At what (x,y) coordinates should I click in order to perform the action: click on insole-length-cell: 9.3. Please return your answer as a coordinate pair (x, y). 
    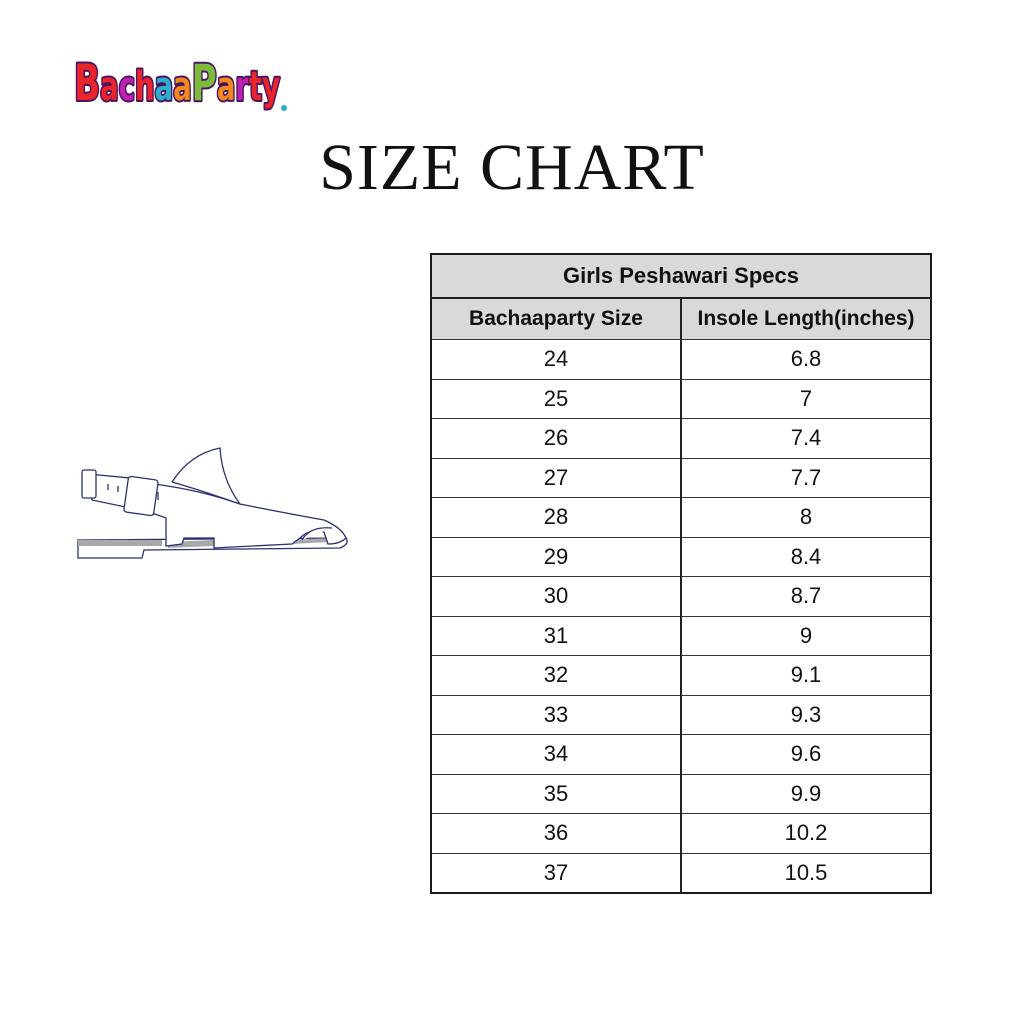
    Looking at the image, I should click on (806, 714).